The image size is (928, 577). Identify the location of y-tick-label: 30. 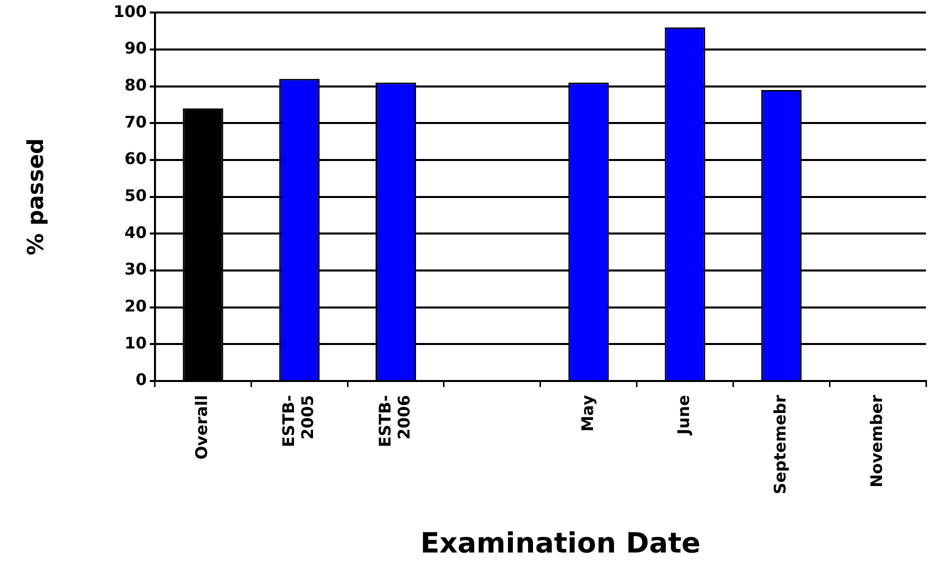
(135, 269).